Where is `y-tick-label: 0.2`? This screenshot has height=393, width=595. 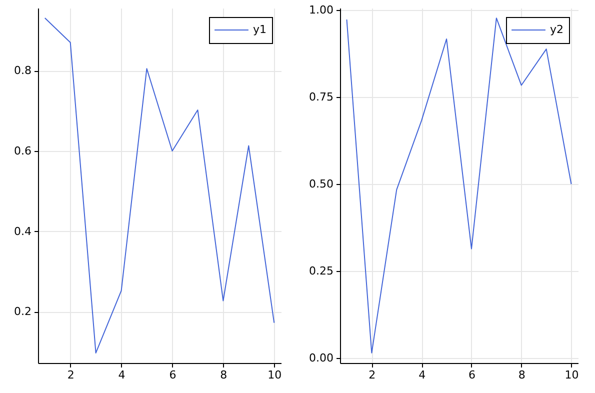
y-tick-label: 0.2 is located at coordinates (23, 311).